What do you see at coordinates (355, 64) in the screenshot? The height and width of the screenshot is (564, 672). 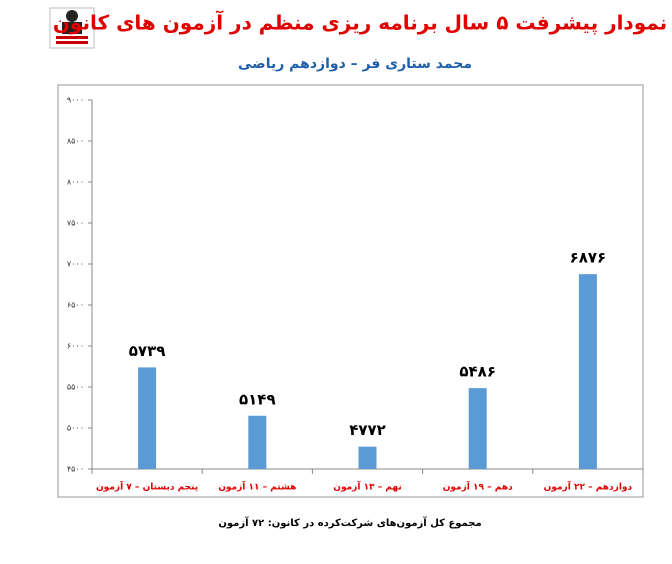 I see `chart-subtitle: محمد ستاری فر – دوازدهم ریاضی` at bounding box center [355, 64].